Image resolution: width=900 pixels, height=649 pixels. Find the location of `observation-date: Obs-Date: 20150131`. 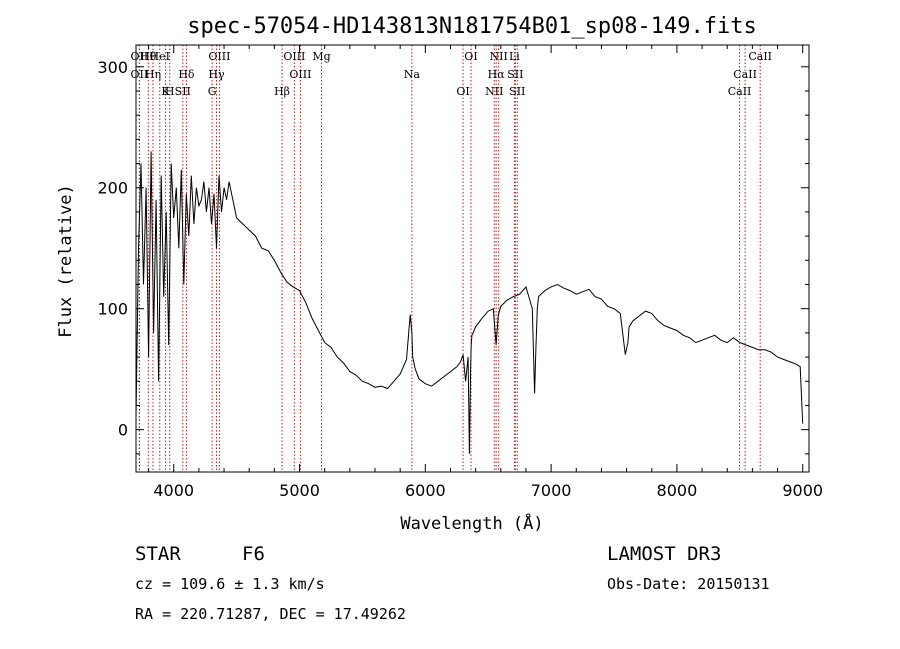

observation-date: Obs-Date: 20150131 is located at coordinates (688, 584).